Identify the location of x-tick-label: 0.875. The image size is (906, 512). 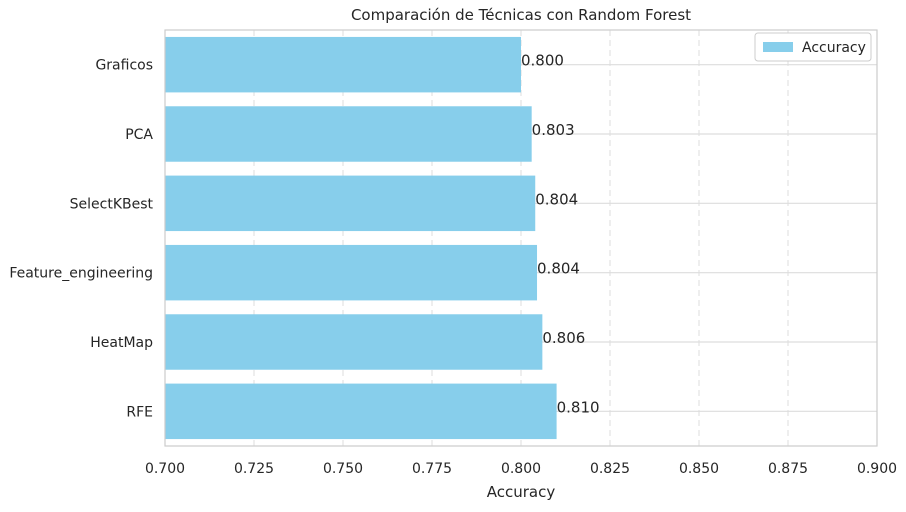
(788, 469).